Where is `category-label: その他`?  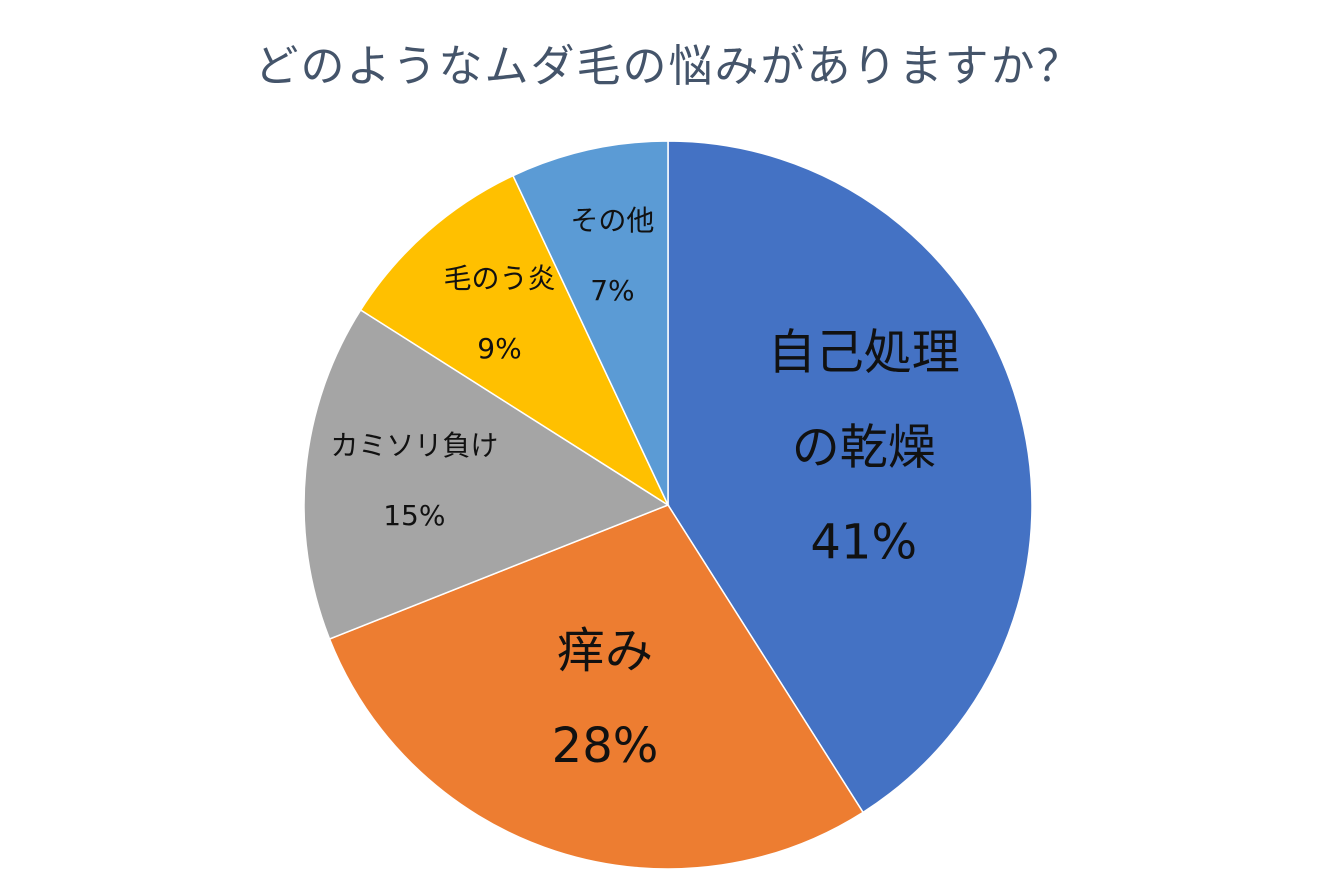
category-label: その他 is located at coordinates (612, 221).